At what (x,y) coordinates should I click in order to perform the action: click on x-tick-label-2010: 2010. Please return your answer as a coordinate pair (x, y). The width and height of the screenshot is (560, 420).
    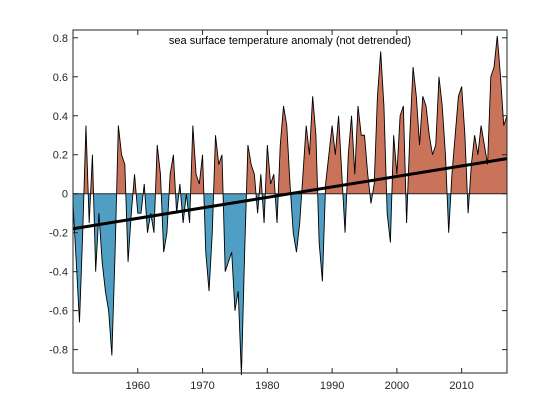
    Looking at the image, I should click on (461, 386).